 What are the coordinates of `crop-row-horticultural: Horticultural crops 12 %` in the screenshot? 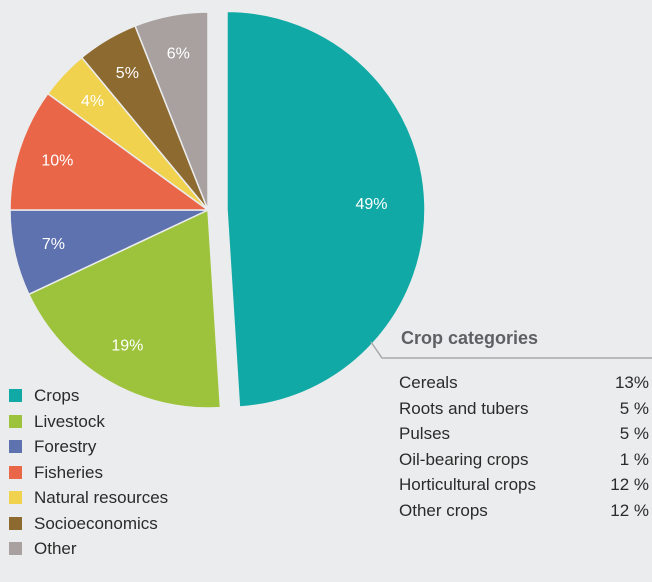 It's located at (524, 485).